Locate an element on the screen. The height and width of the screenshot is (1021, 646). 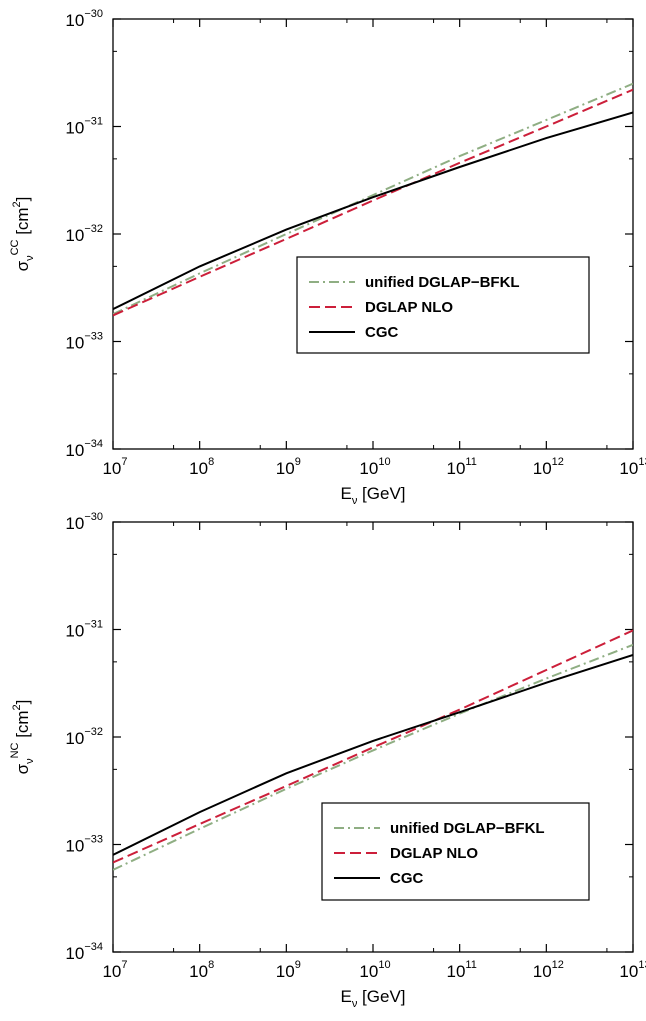
y-axis-label: σνNC [cm2] is located at coordinates (22, 737).